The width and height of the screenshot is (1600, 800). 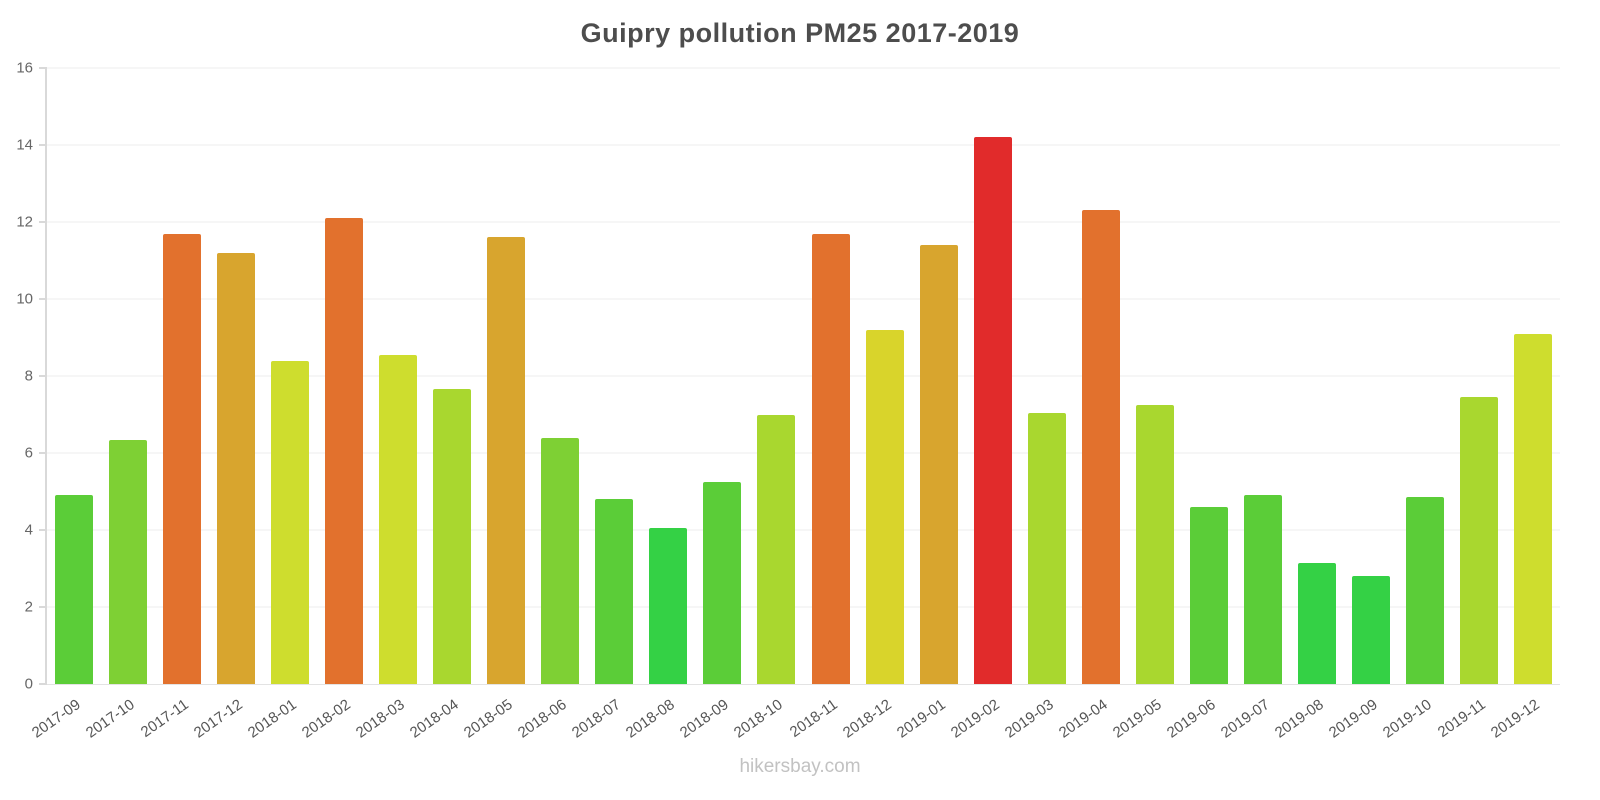 What do you see at coordinates (28, 376) in the screenshot?
I see `y-axis-label-8: 8` at bounding box center [28, 376].